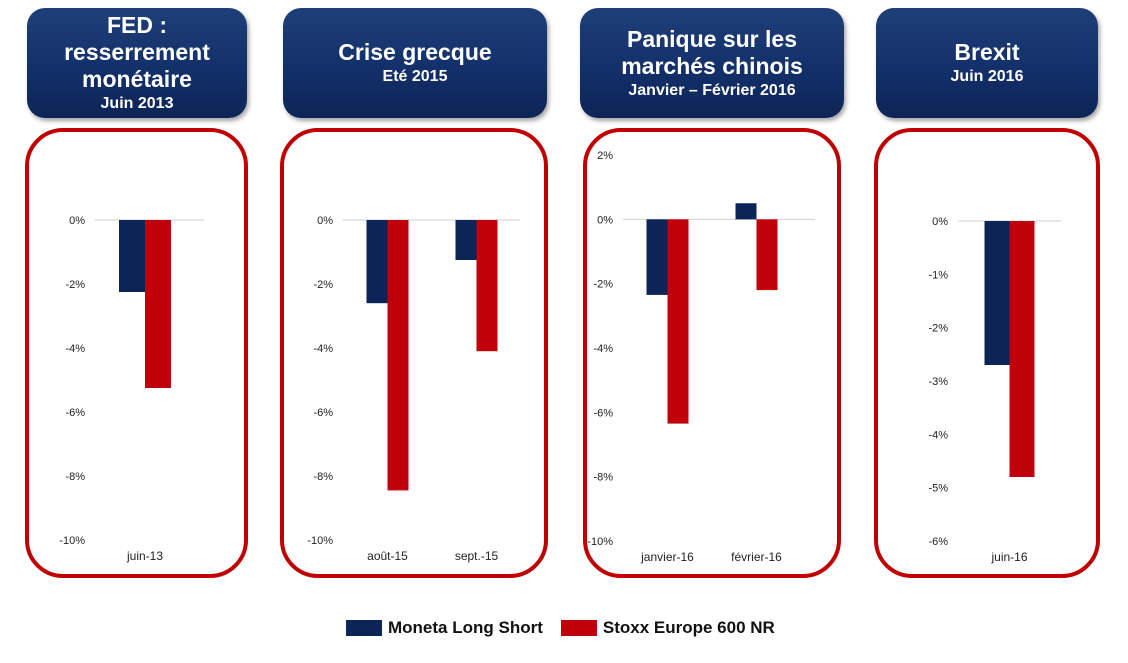 Image resolution: width=1128 pixels, height=663 pixels. What do you see at coordinates (605, 156) in the screenshot?
I see `y-tick-label: 2%` at bounding box center [605, 156].